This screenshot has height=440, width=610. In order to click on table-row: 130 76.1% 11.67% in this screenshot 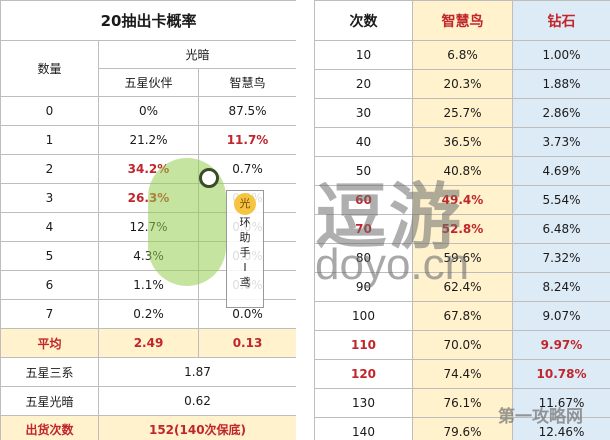, I will do `click(462, 403)`.